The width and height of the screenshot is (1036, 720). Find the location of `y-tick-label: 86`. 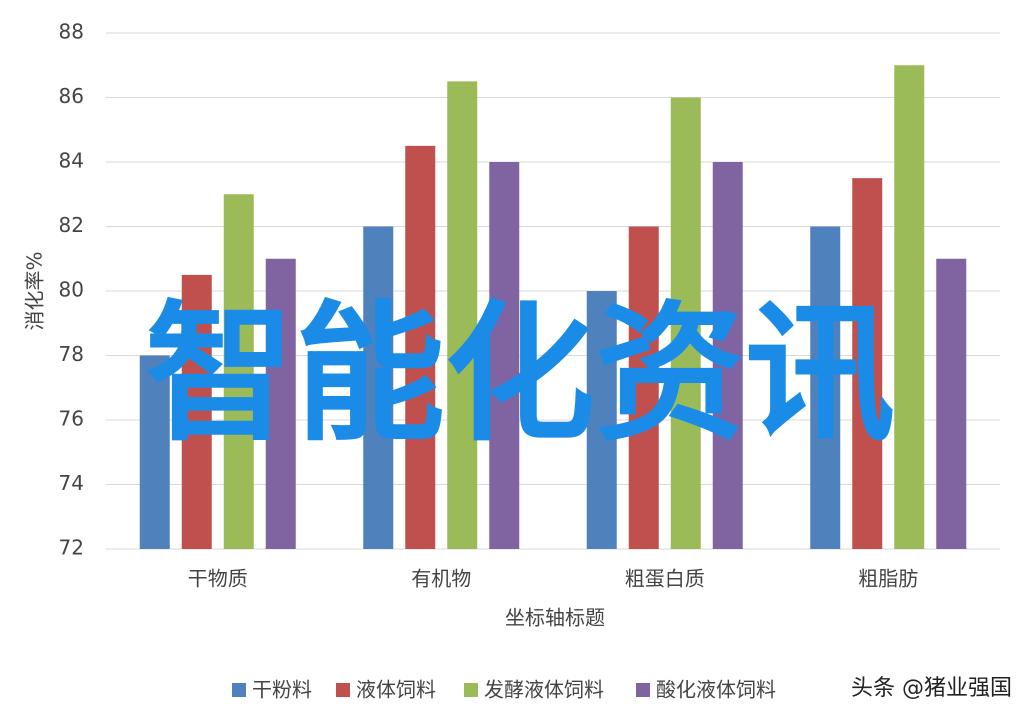

y-tick-label: 86 is located at coordinates (71, 96).